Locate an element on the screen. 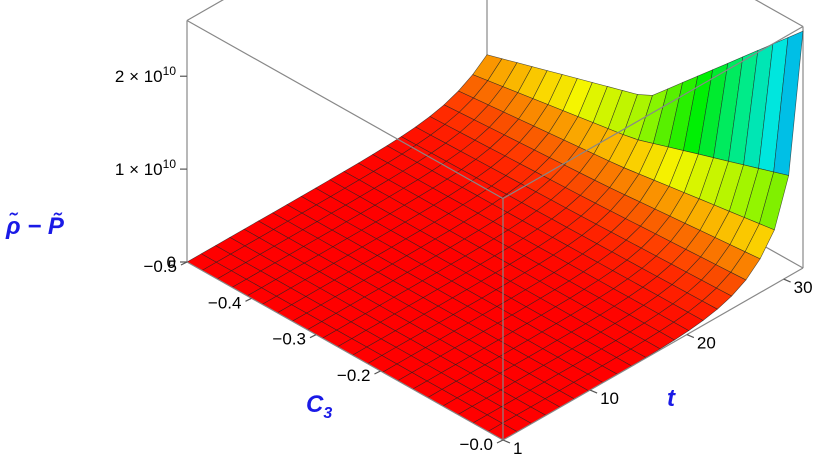 Image resolution: width=830 pixels, height=459 pixels. x-tick-label-4: −0.0 is located at coordinates (476, 444).